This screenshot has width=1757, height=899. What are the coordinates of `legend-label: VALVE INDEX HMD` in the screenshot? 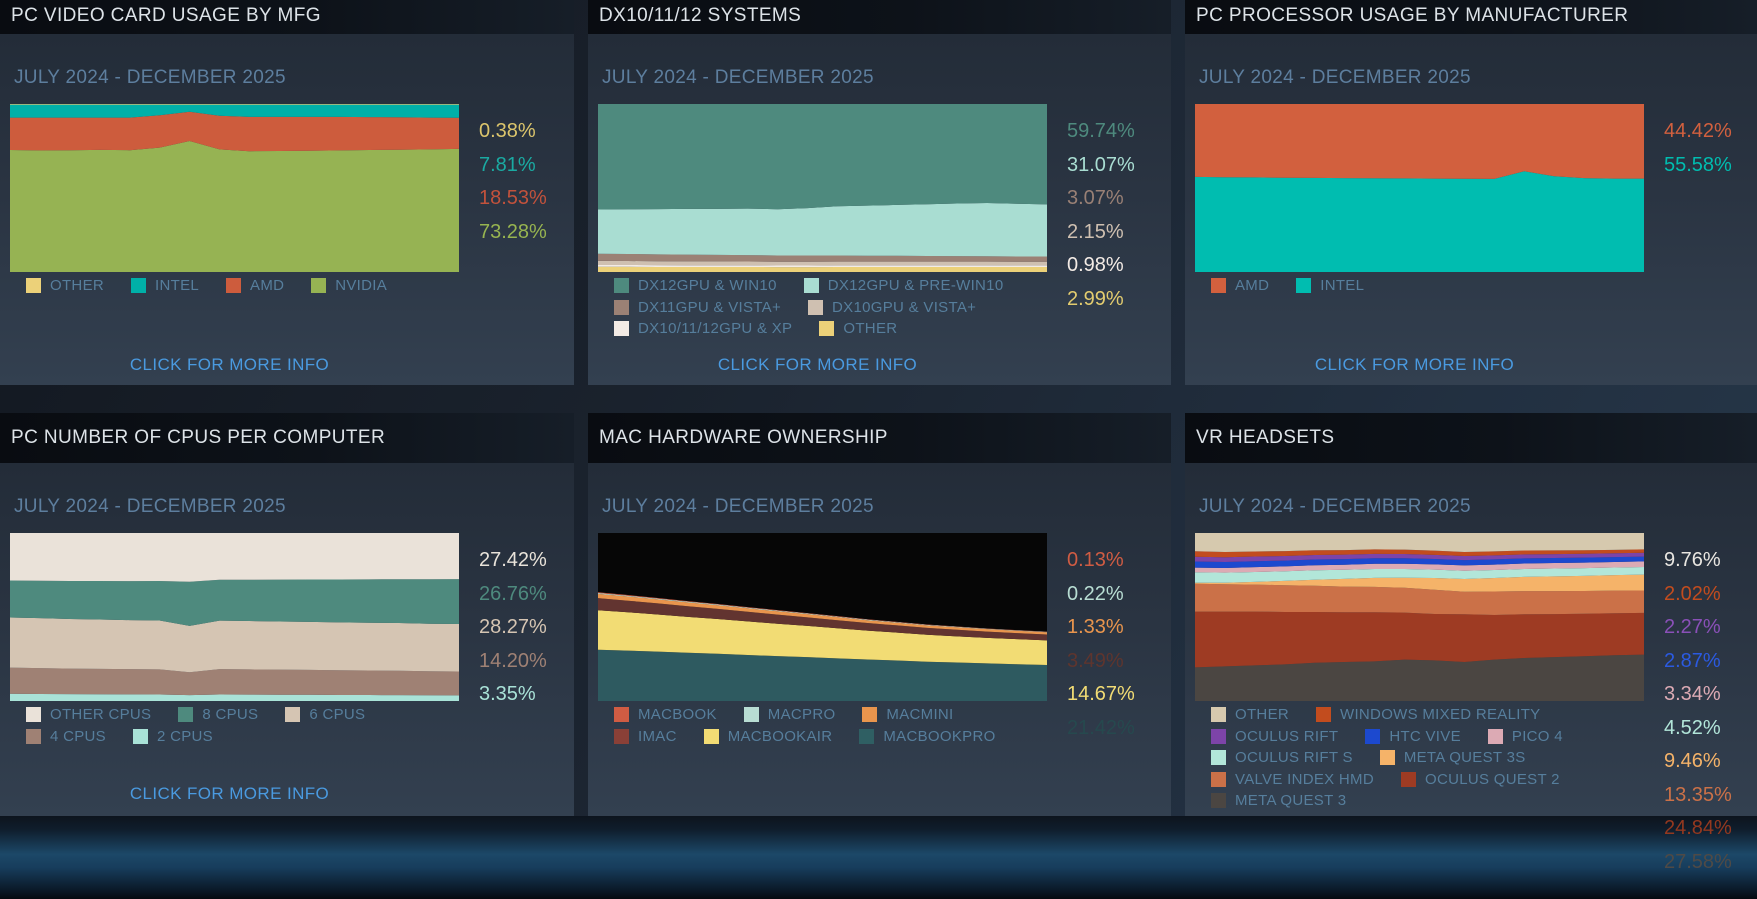 It's located at (1304, 779).